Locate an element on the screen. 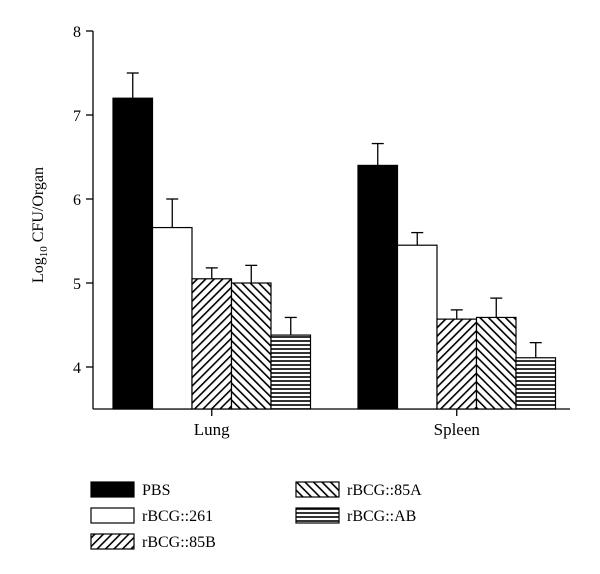 The image size is (600, 574). legend-label-rbcg-85b: rBCG::85B is located at coordinates (179, 542).